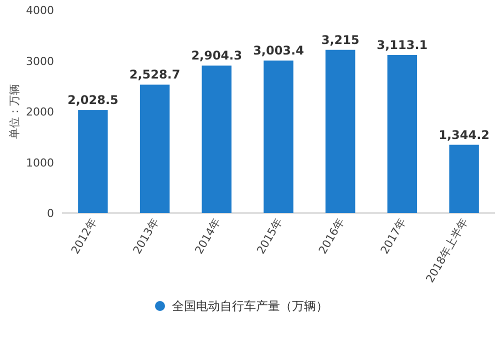 The image size is (504, 341). I want to click on y-tick-label: 4000, so click(40, 10).